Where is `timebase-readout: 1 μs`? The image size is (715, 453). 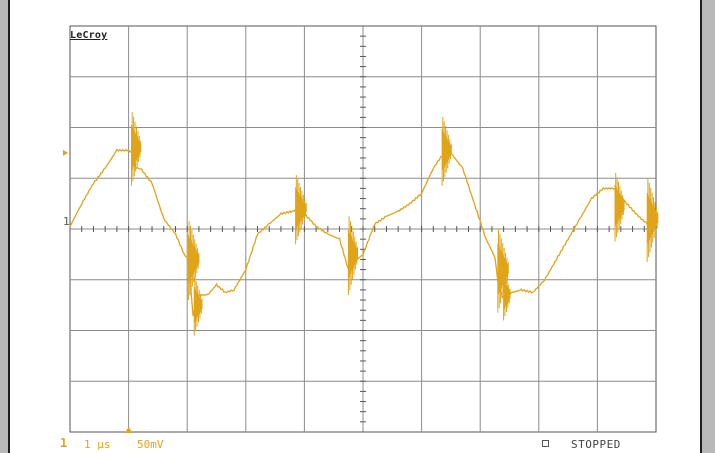 timebase-readout: 1 μs is located at coordinates (97, 444).